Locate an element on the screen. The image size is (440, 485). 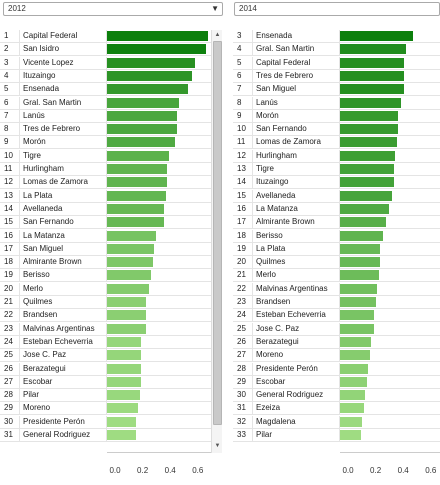
arrow-up-icon: ▲ is located at coordinates (217, 35).